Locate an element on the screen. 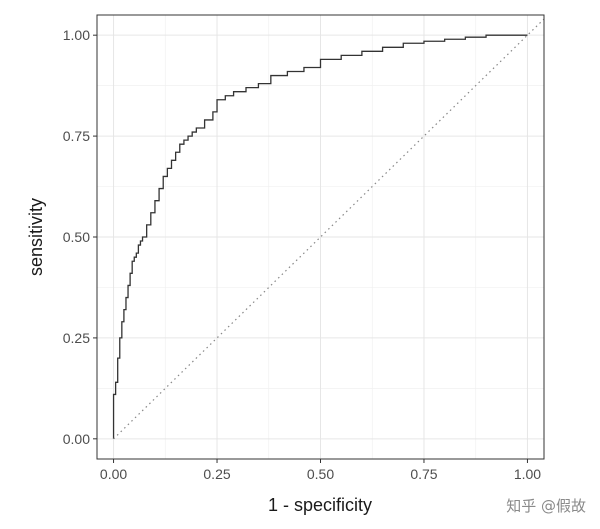 The height and width of the screenshot is (529, 600). y-tick-label: 0.50 is located at coordinates (76, 237).